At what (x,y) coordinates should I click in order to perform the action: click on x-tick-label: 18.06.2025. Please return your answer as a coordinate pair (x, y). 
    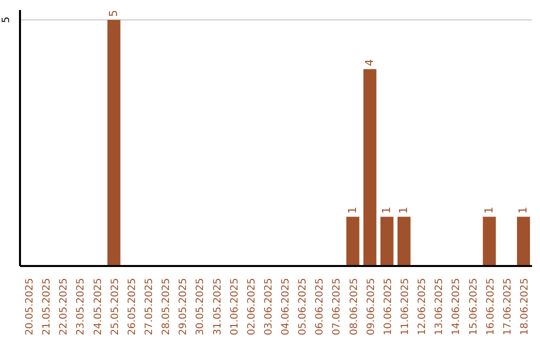
    Looking at the image, I should click on (524, 307).